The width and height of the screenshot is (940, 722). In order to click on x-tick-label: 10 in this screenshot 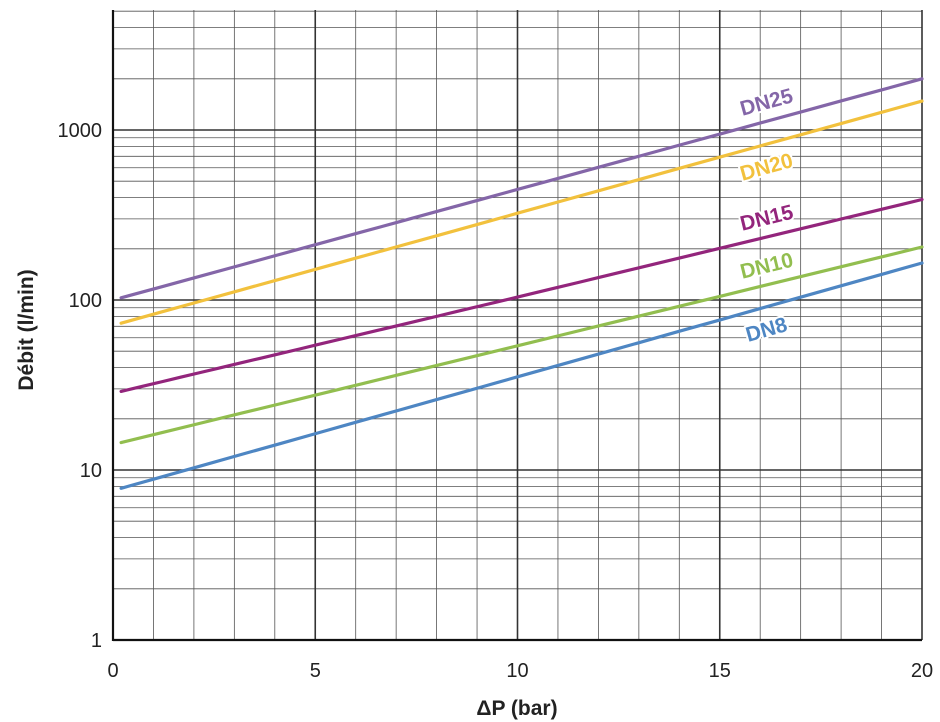, I will do `click(517, 671)`.